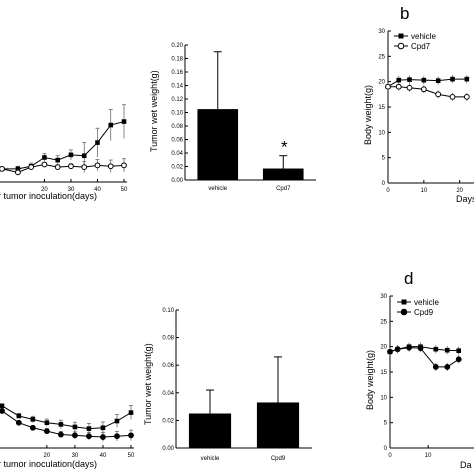 The width and height of the screenshot is (474, 474). I want to click on y-tick-label: 0.04, so click(168, 394).